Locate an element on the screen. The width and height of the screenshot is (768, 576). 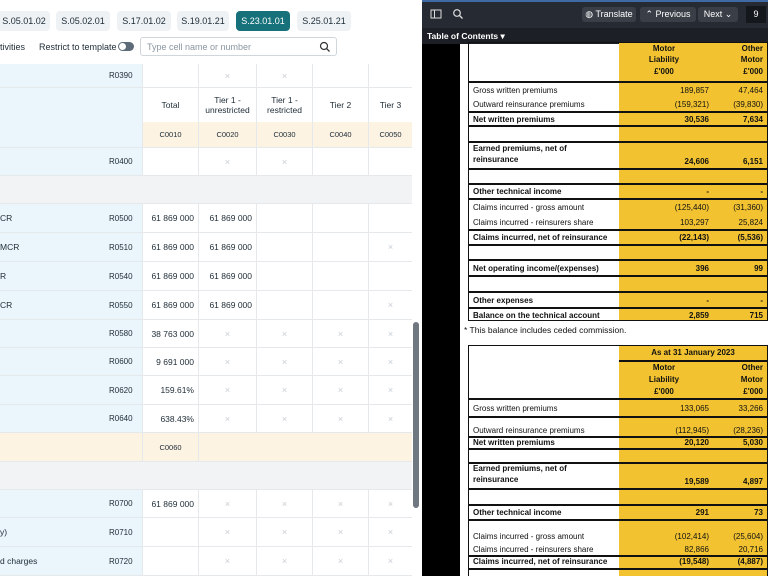
search-icon is located at coordinates (458, 14).